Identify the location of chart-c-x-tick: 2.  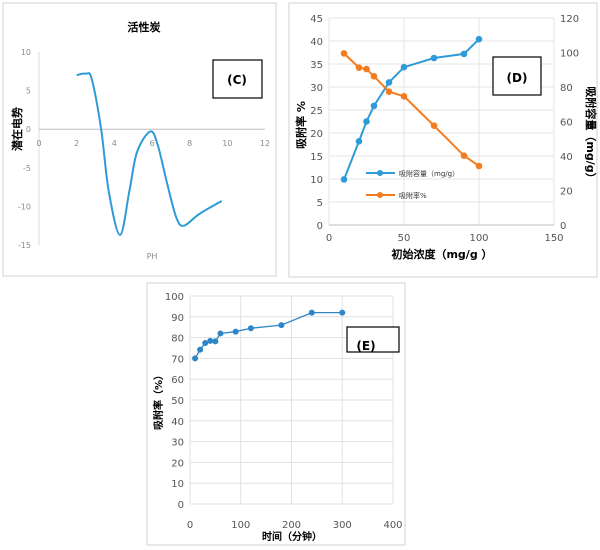
(76, 143).